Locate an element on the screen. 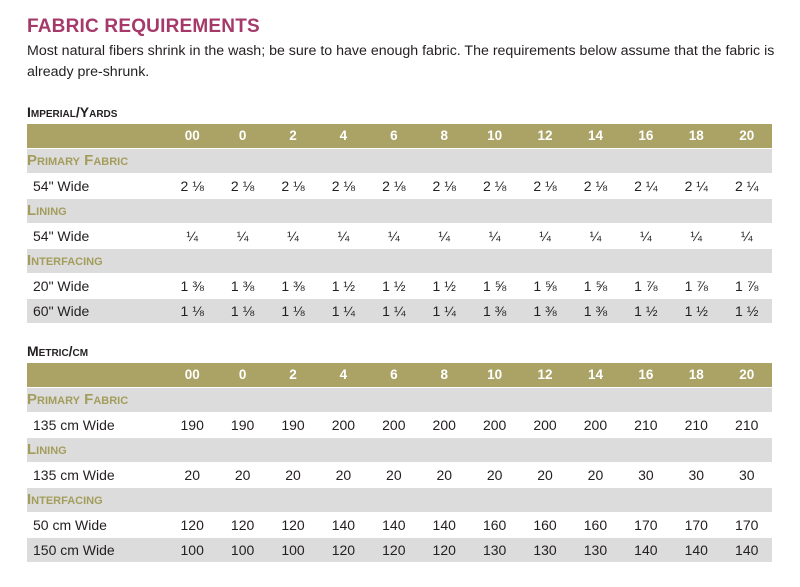 The width and height of the screenshot is (800, 587). category-row-interfacing: Interfacing is located at coordinates (399, 260).